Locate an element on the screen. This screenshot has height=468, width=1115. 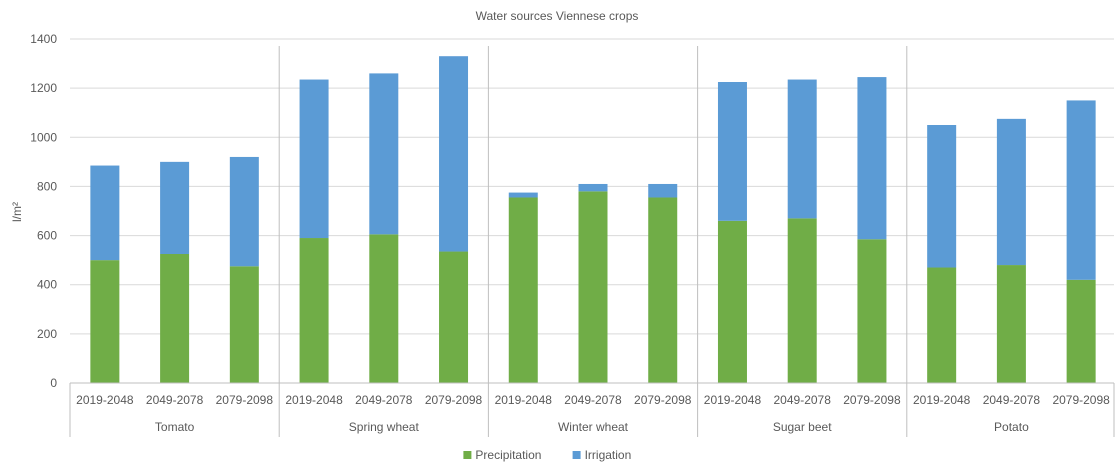
group-label: Winter wheat is located at coordinates (593, 427).